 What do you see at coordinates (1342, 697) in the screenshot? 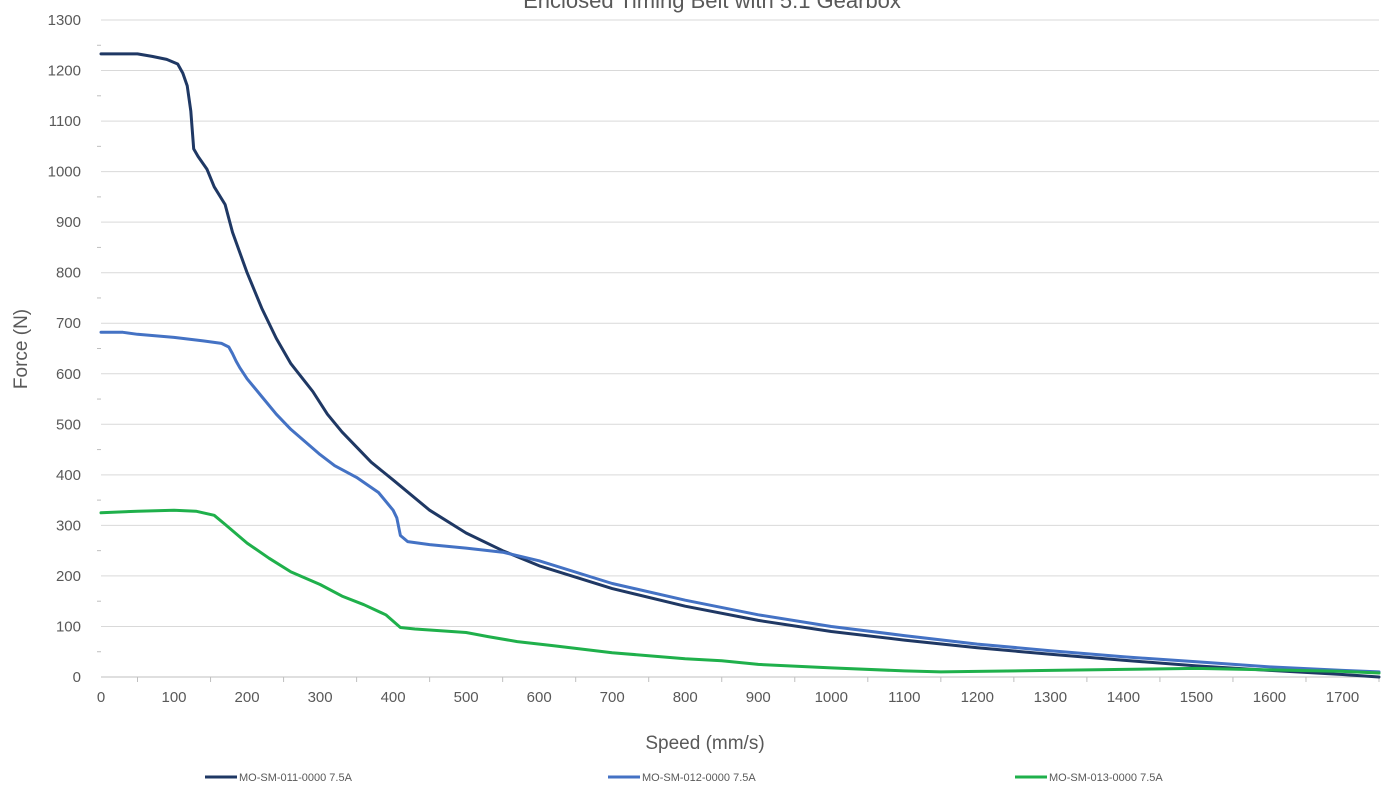
I see `x-tick-label: 1700` at bounding box center [1342, 697].